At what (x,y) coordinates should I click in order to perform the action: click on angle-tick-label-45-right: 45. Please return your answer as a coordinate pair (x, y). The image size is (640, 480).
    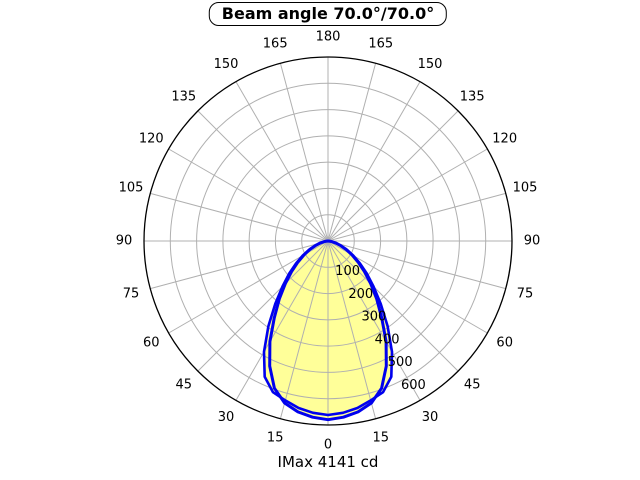
    Looking at the image, I should click on (472, 385).